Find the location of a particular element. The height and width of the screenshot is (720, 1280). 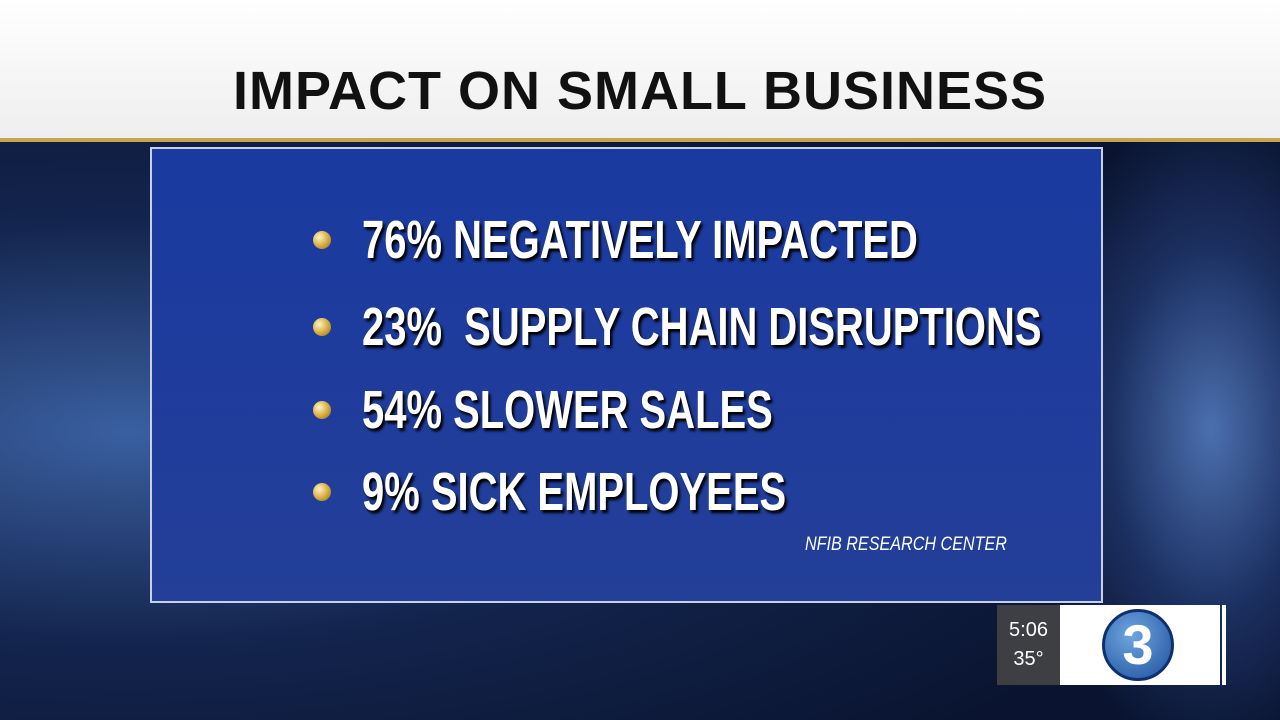

logo-text: 3 is located at coordinates (1138, 645).